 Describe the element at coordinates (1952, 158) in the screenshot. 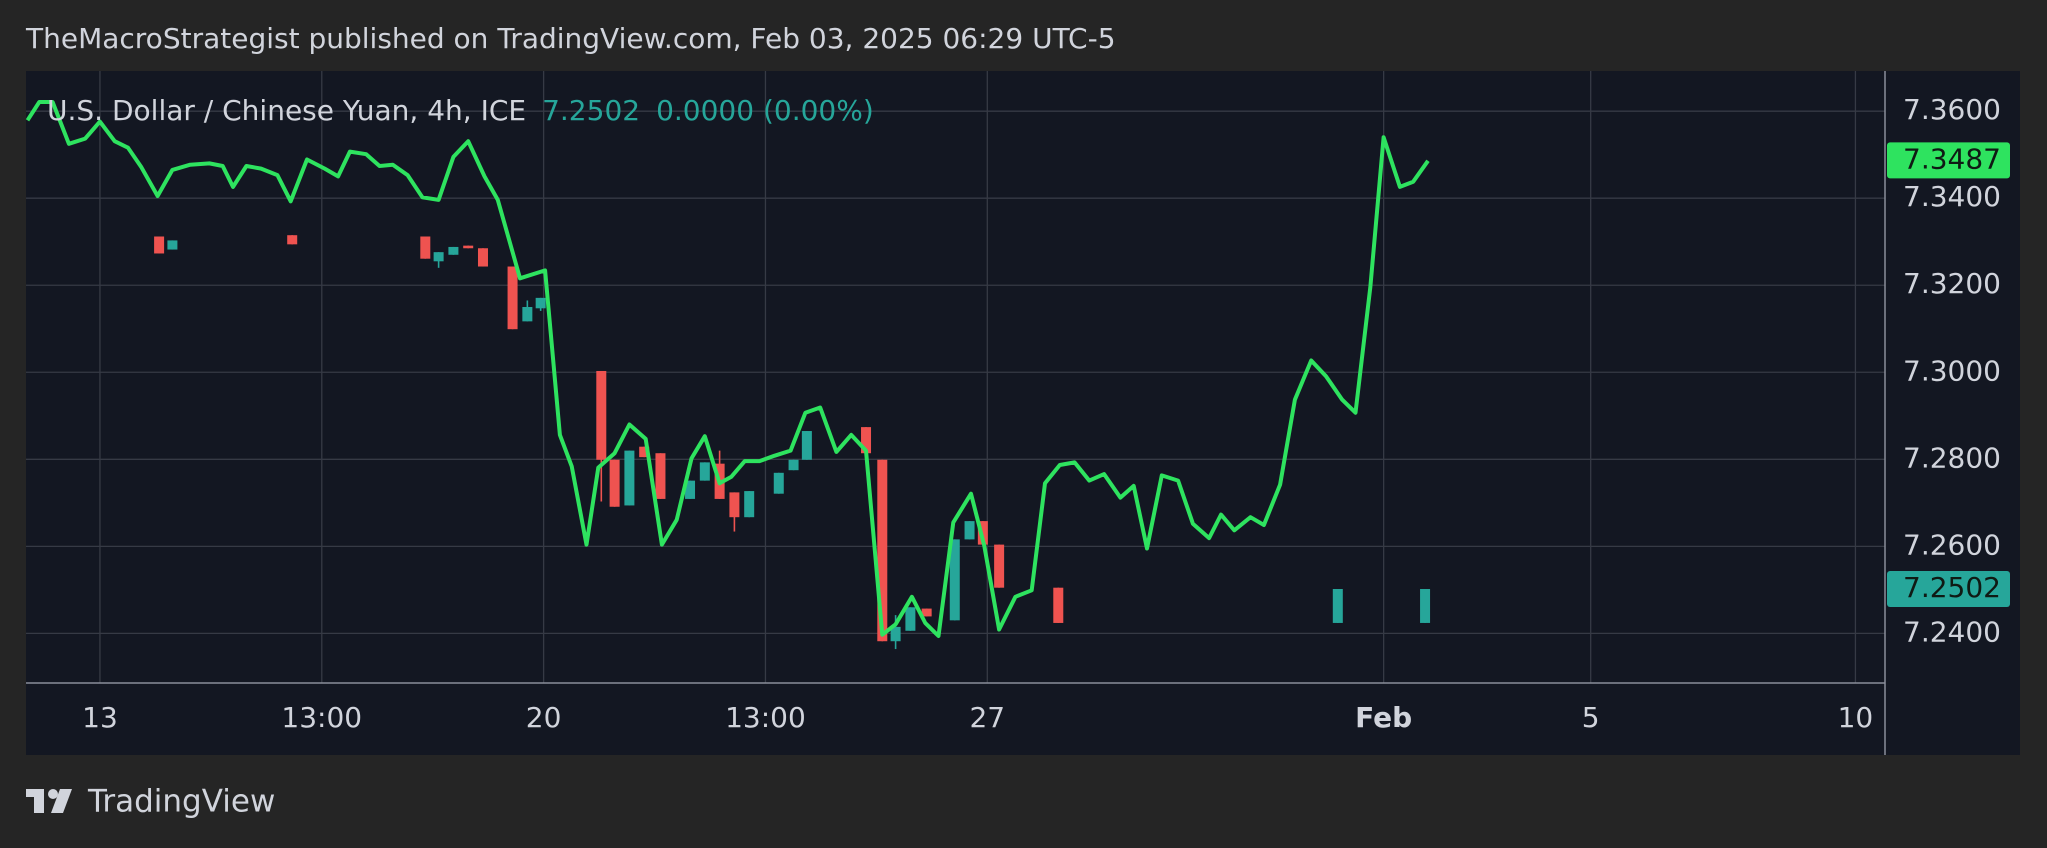

I see `last-value-label: 7.3487` at that location.